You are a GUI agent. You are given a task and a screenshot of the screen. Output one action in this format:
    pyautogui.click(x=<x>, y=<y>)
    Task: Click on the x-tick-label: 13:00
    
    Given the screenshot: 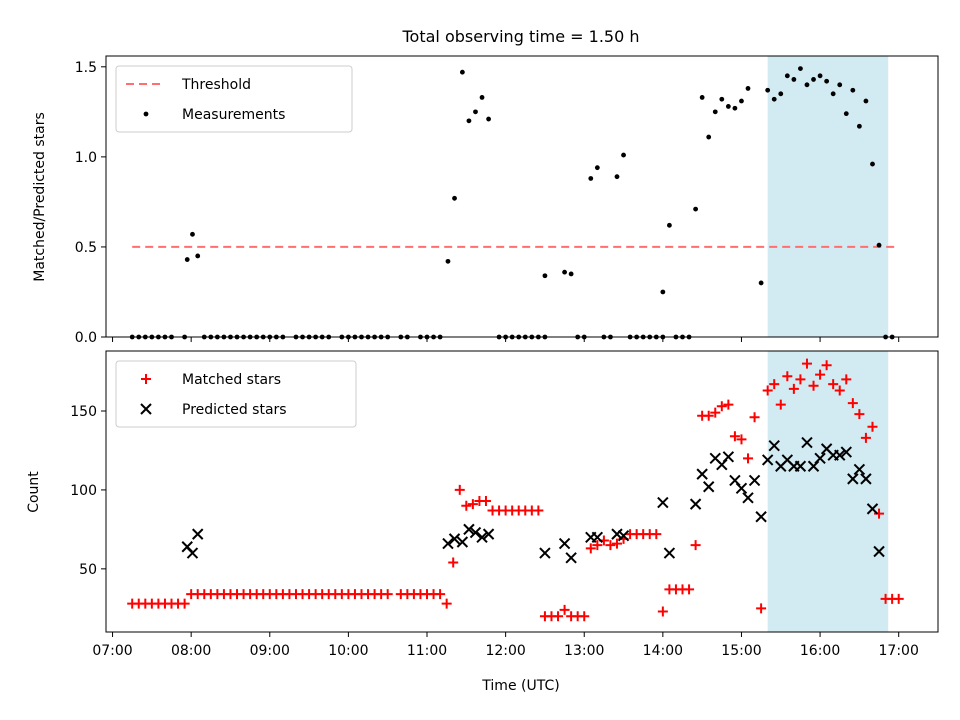 What is the action you would take?
    pyautogui.click(x=584, y=651)
    